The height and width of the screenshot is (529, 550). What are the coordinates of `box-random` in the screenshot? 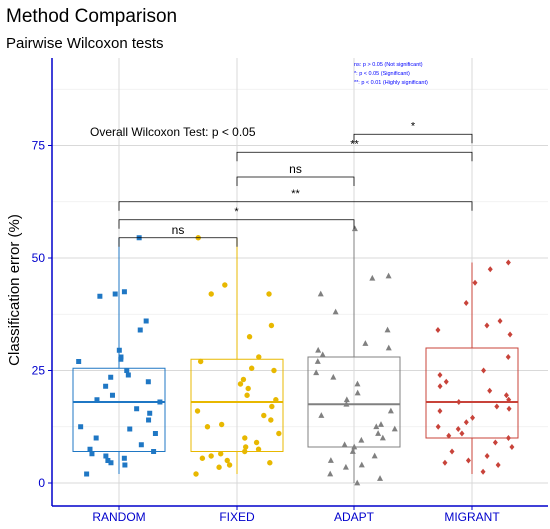 It's located at (119, 409).